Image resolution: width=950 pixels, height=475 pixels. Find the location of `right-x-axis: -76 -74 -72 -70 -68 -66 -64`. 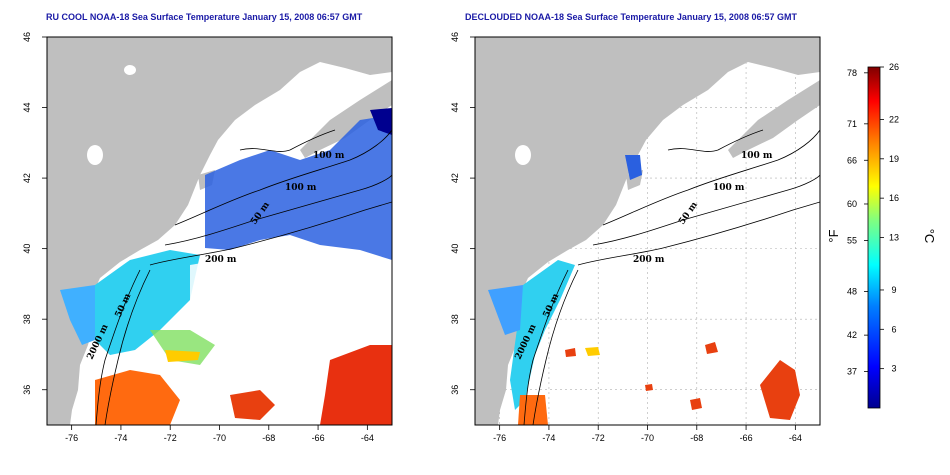

right-x-axis: -76 -74 -72 -70 -68 -66 -64 is located at coordinates (647, 434).